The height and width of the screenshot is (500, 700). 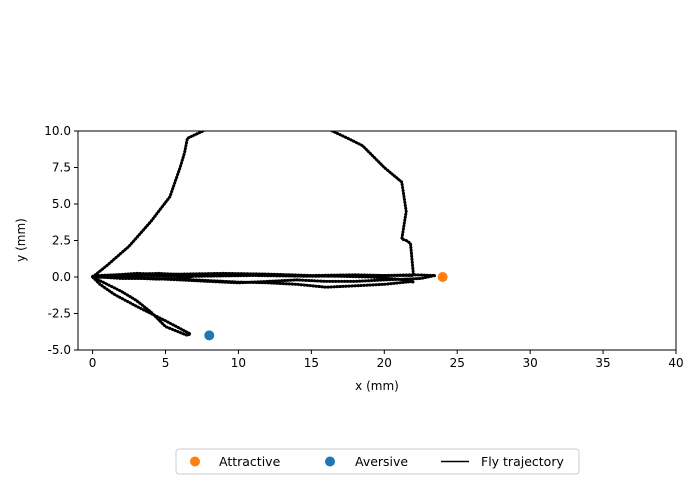 What do you see at coordinates (59, 314) in the screenshot?
I see `y-tick-label: -2.5` at bounding box center [59, 314].